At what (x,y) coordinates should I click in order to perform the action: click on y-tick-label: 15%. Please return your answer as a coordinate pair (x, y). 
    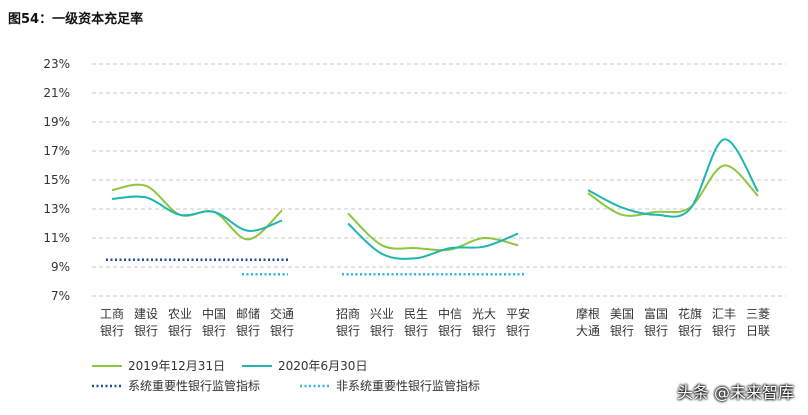
    Looking at the image, I should click on (56, 180).